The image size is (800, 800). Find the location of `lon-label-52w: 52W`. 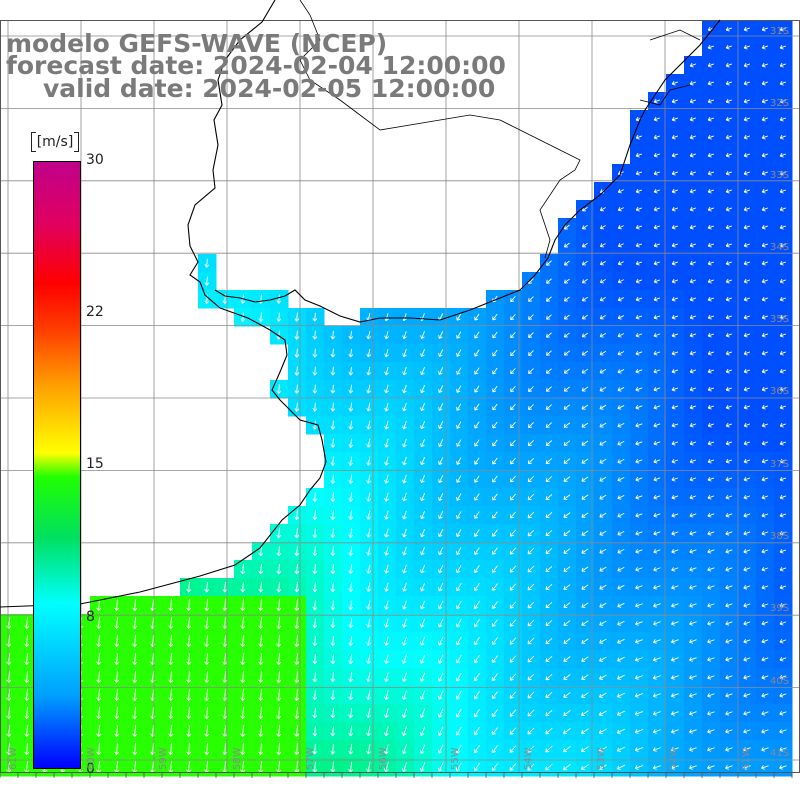

lon-label-52w: 52W is located at coordinates (673, 758).